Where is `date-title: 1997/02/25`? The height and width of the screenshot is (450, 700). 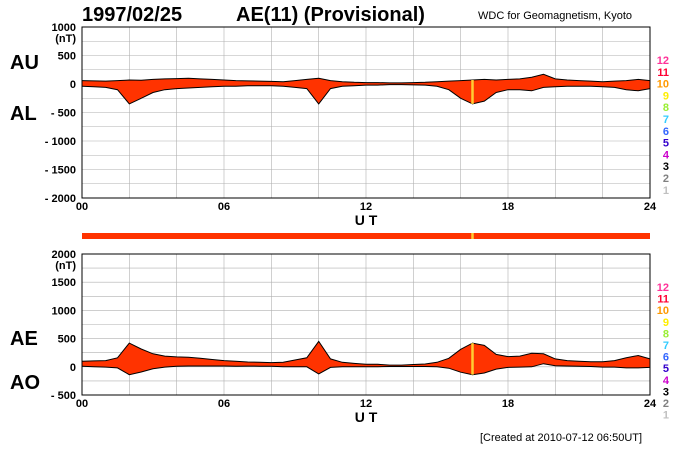 date-title: 1997/02/25 is located at coordinates (132, 15).